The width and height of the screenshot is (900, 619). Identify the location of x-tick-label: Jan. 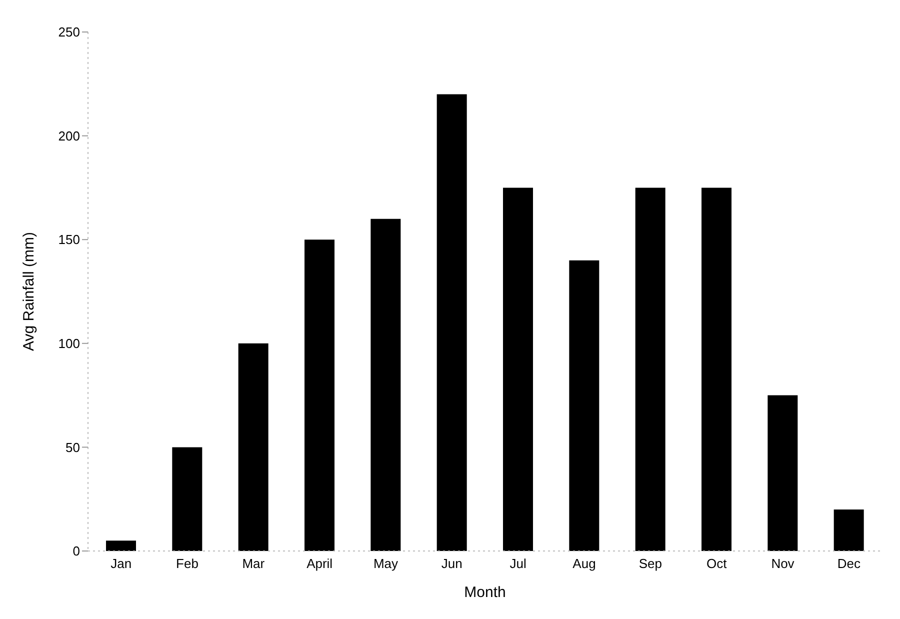
(121, 564).